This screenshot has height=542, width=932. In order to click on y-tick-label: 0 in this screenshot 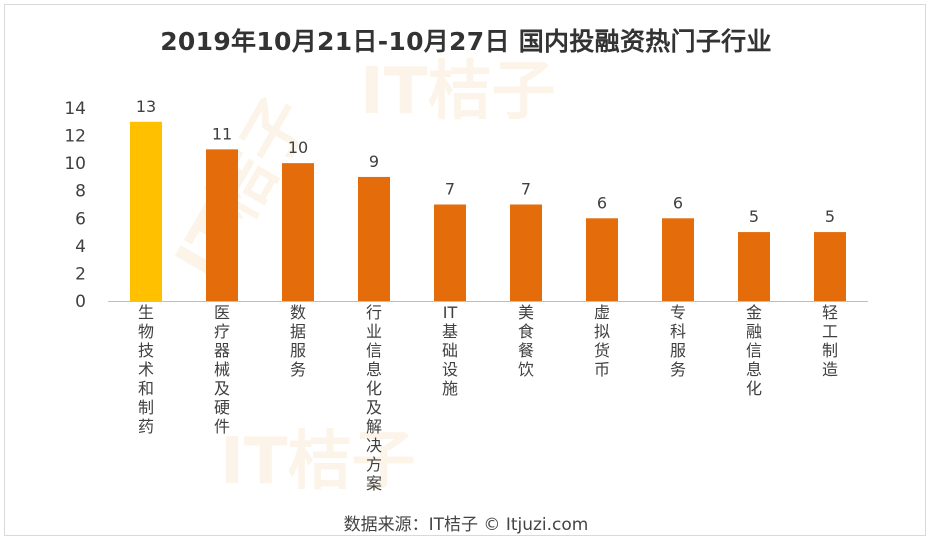, I will do `click(80, 302)`.